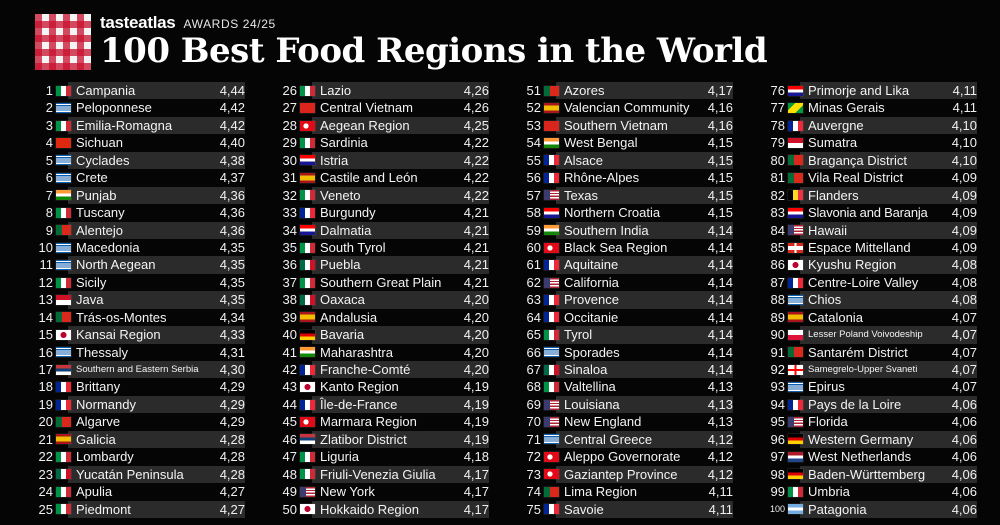 The width and height of the screenshot is (1000, 525). What do you see at coordinates (307, 108) in the screenshot?
I see `flag-vn-icon` at bounding box center [307, 108].